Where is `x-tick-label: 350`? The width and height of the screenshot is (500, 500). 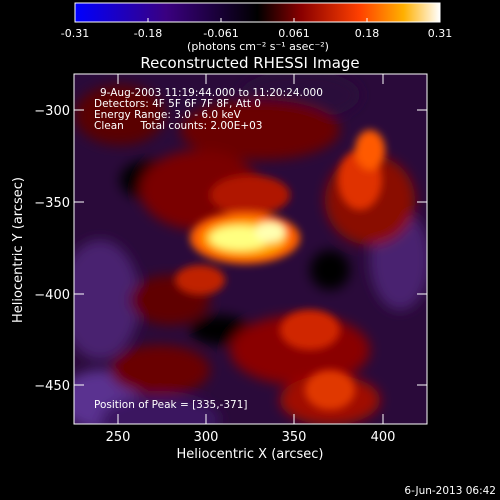 x-tick-label: 350 is located at coordinates (294, 437).